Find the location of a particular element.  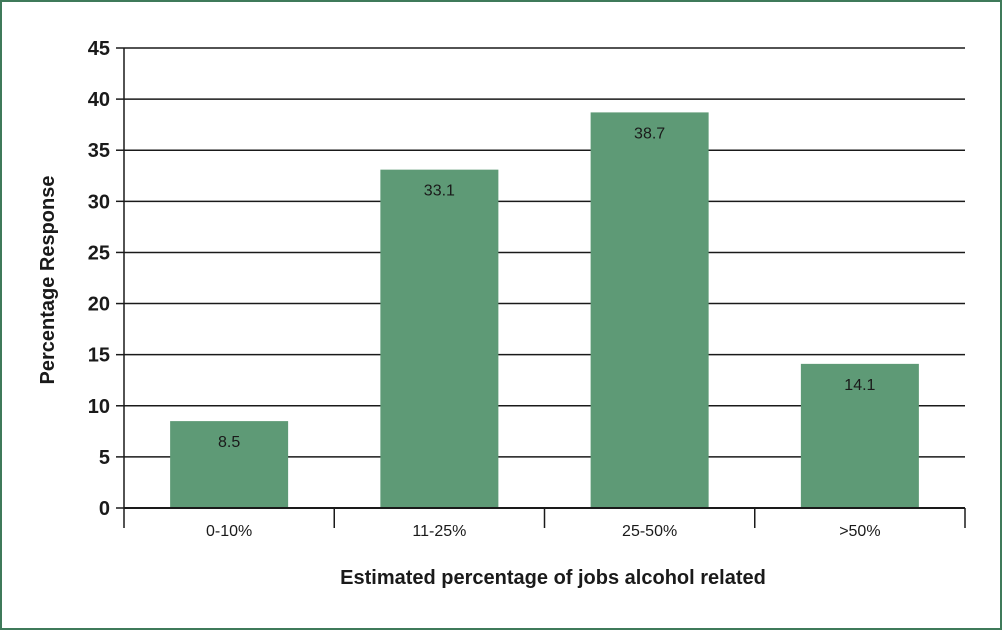

y-tick-label: 30 is located at coordinates (99, 202).